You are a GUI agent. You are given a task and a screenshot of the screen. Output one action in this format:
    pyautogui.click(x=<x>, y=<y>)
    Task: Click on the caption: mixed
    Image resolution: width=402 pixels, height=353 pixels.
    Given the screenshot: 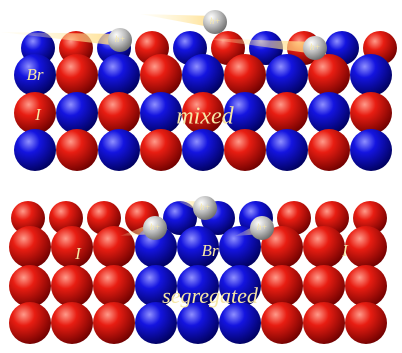 What is the action you would take?
    pyautogui.click(x=205, y=117)
    